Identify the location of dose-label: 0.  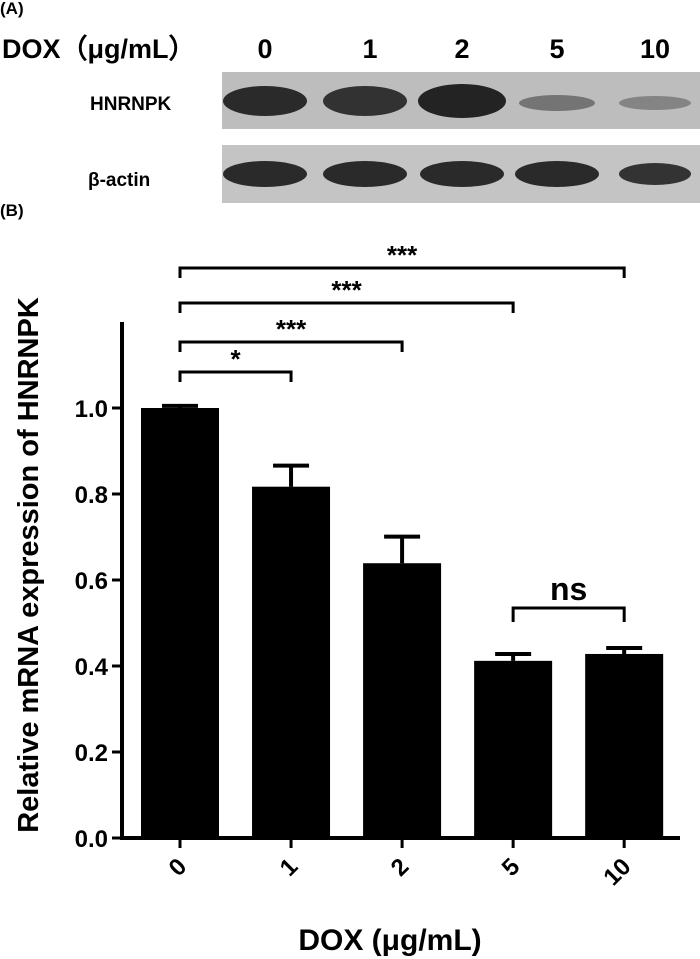
(264, 49).